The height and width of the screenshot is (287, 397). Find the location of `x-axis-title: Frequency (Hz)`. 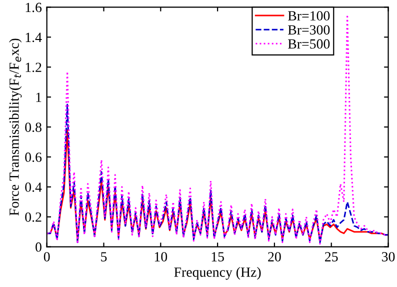

x-axis-title: Frequency (Hz) is located at coordinates (217, 273).